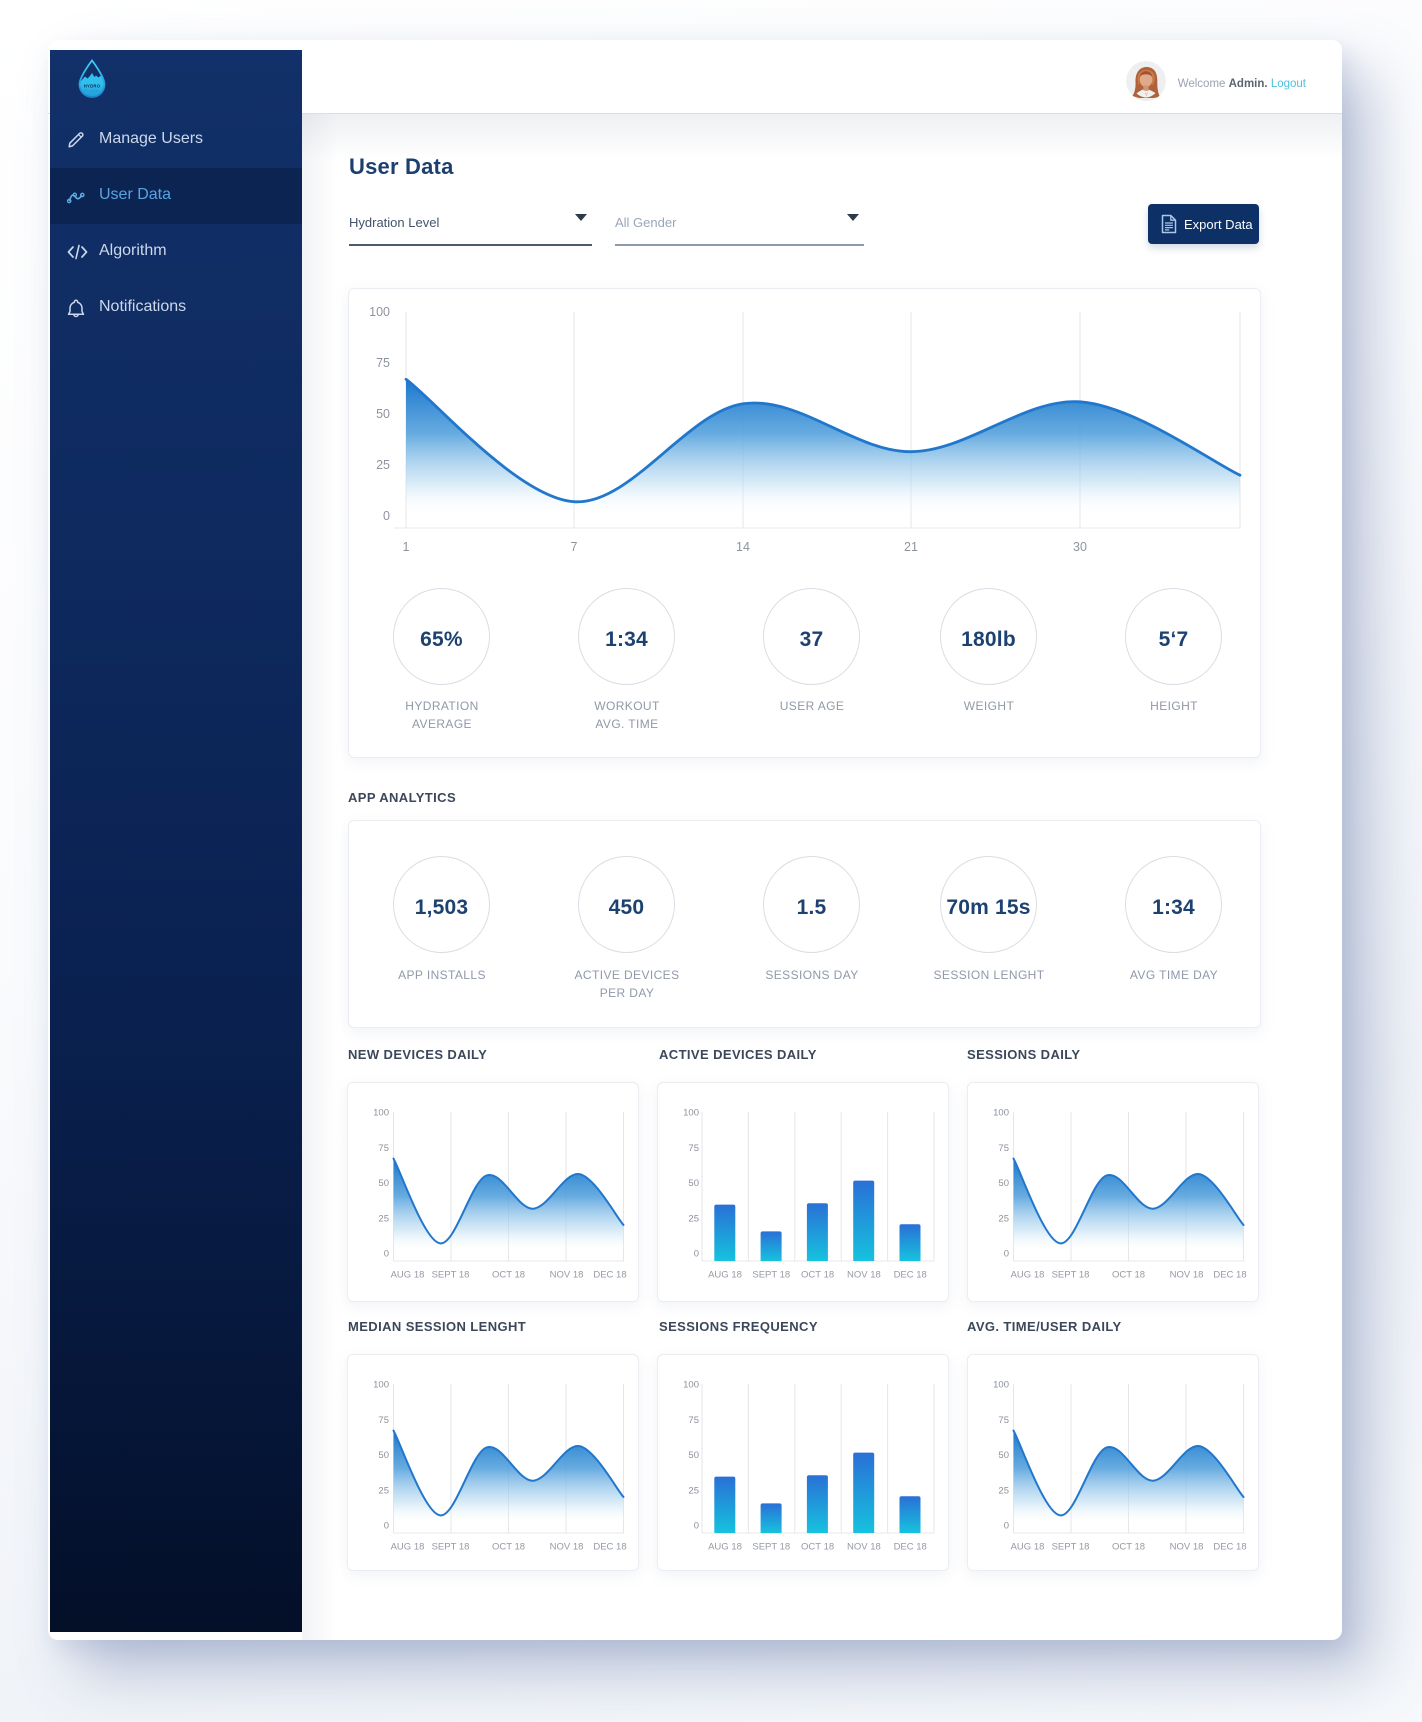 This screenshot has width=1422, height=1722. I want to click on svg-text: HYDRO, so click(92, 86).